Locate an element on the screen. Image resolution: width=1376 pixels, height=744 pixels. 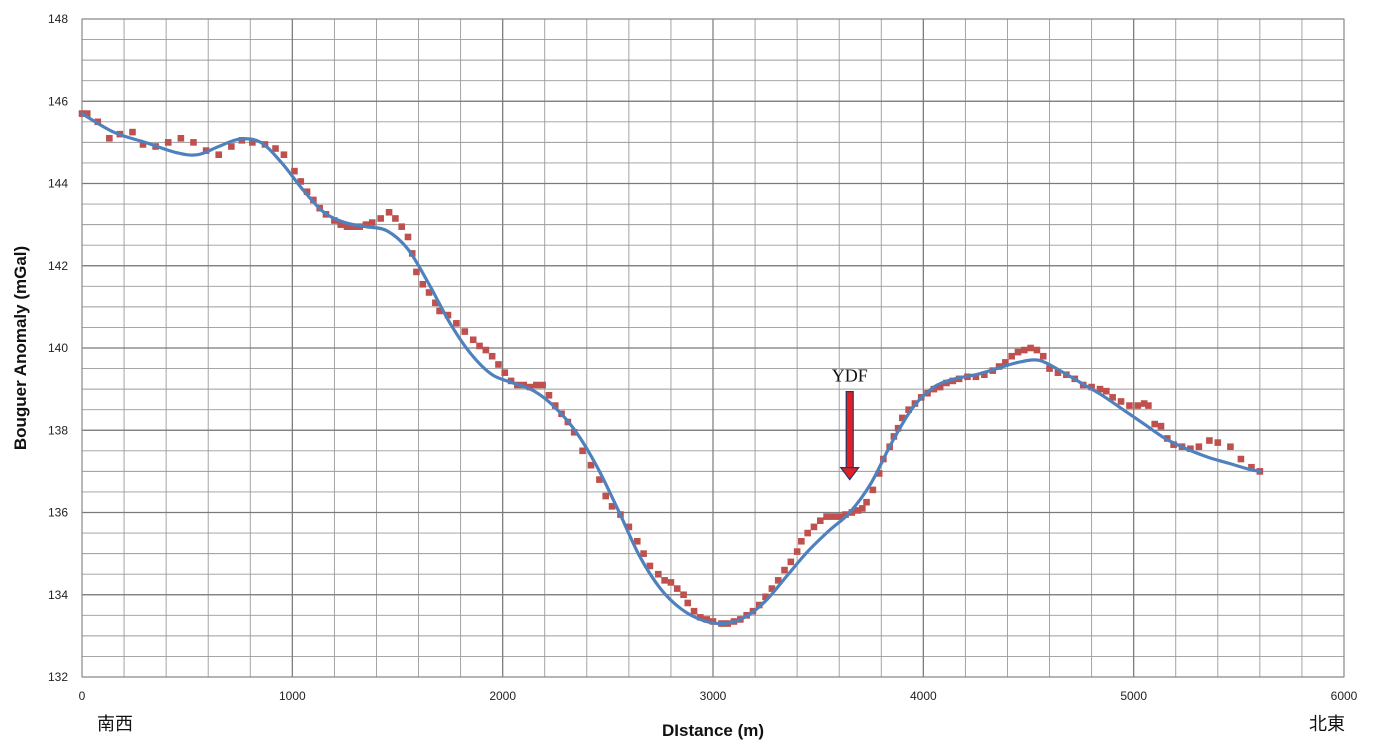
x-tick-label: 0 is located at coordinates (82, 696).